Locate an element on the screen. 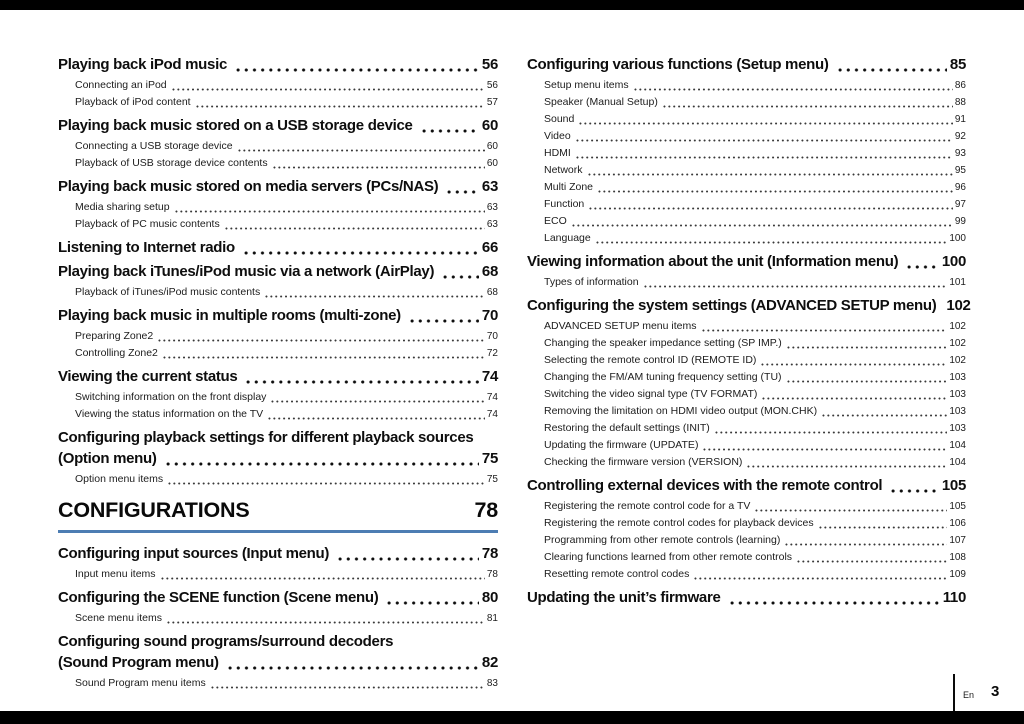  toc-subentry: ADVANCED SETUP menu items 102 is located at coordinates (746, 326).